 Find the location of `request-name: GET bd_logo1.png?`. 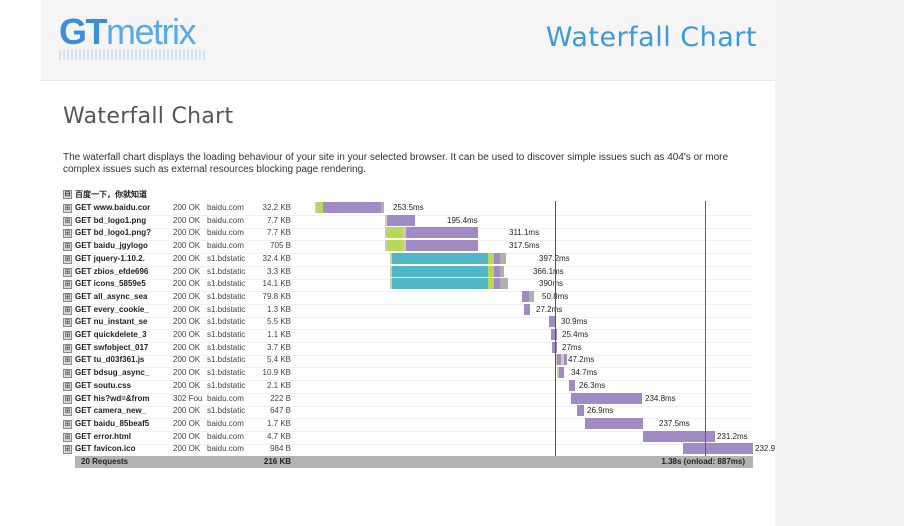

request-name: GET bd_logo1.png? is located at coordinates (113, 233).